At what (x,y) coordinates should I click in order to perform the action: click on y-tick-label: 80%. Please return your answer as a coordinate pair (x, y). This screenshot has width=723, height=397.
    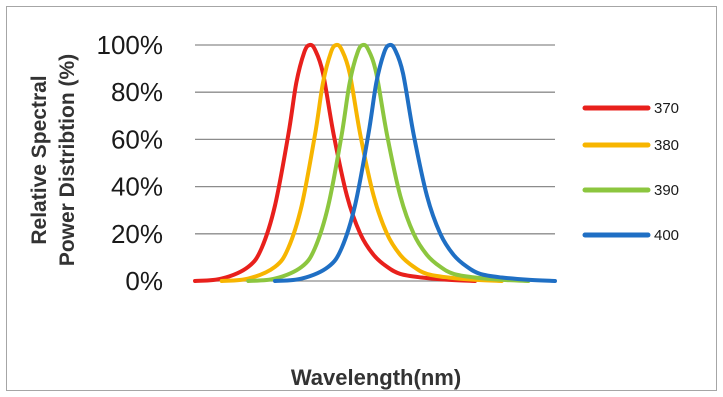
    Looking at the image, I should click on (137, 92).